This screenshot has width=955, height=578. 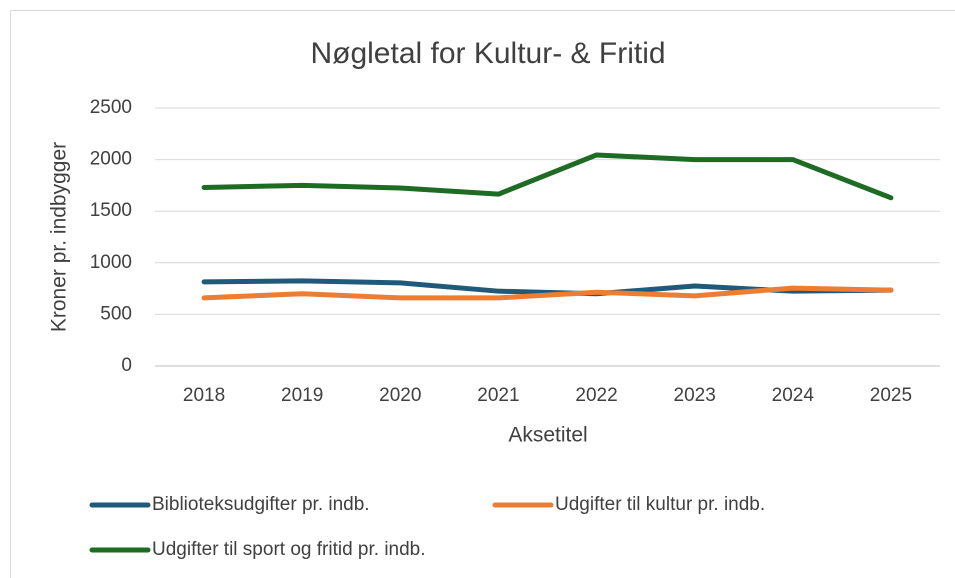 What do you see at coordinates (116, 313) in the screenshot?
I see `y-tick-label: 500` at bounding box center [116, 313].